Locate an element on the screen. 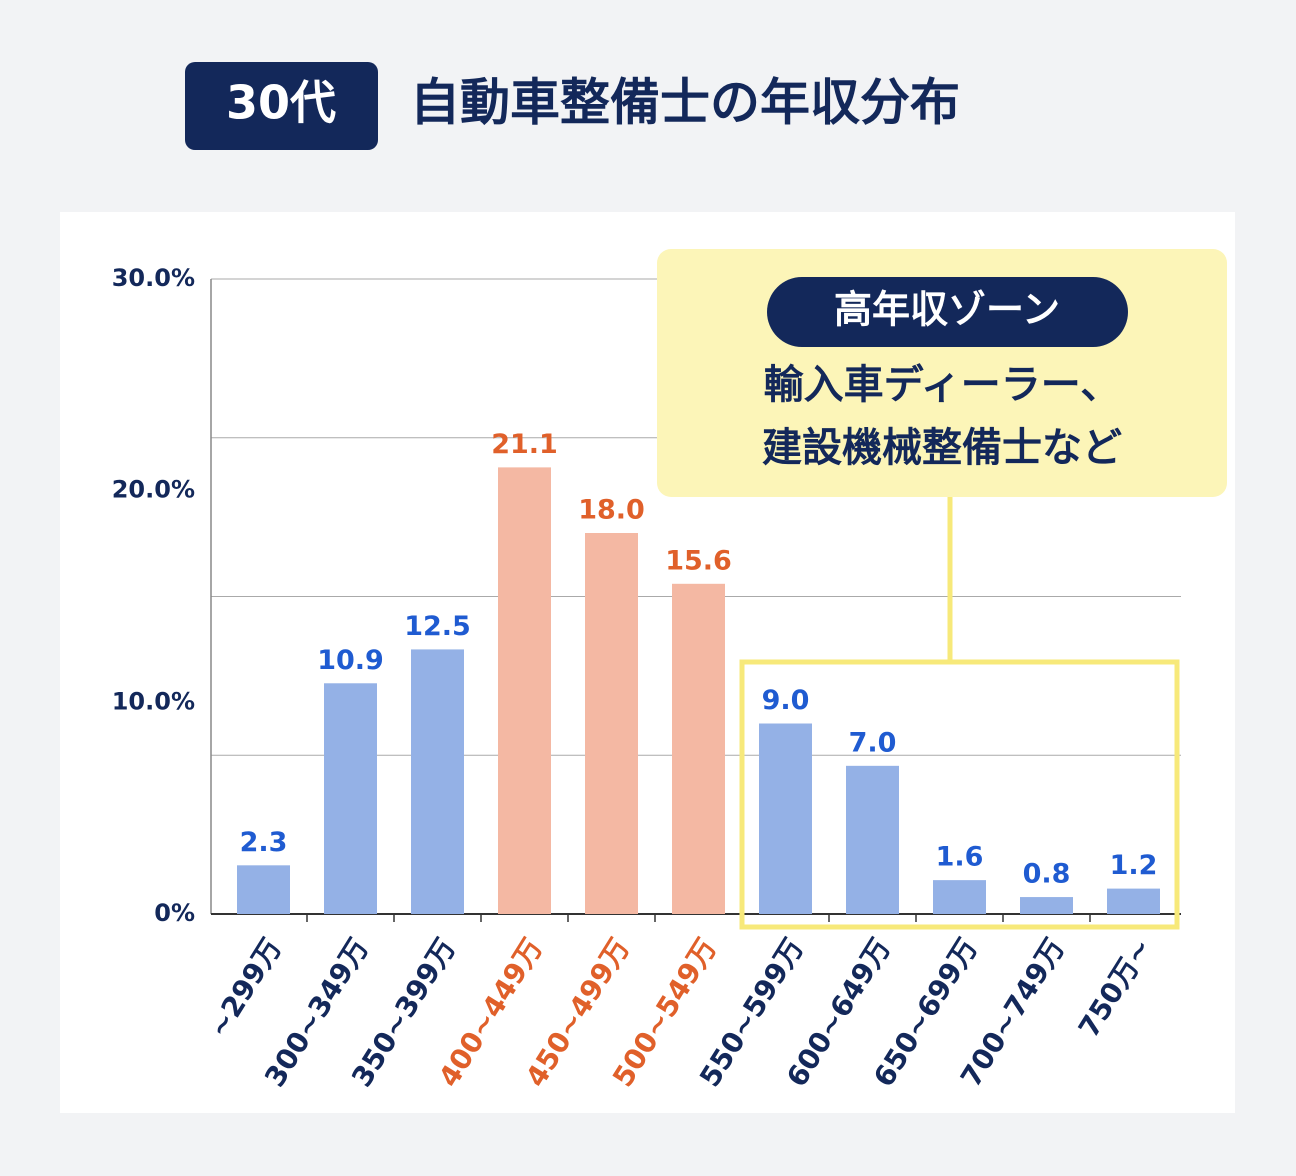 This screenshot has width=1296, height=1176. value-label: 0.8 is located at coordinates (1047, 874).